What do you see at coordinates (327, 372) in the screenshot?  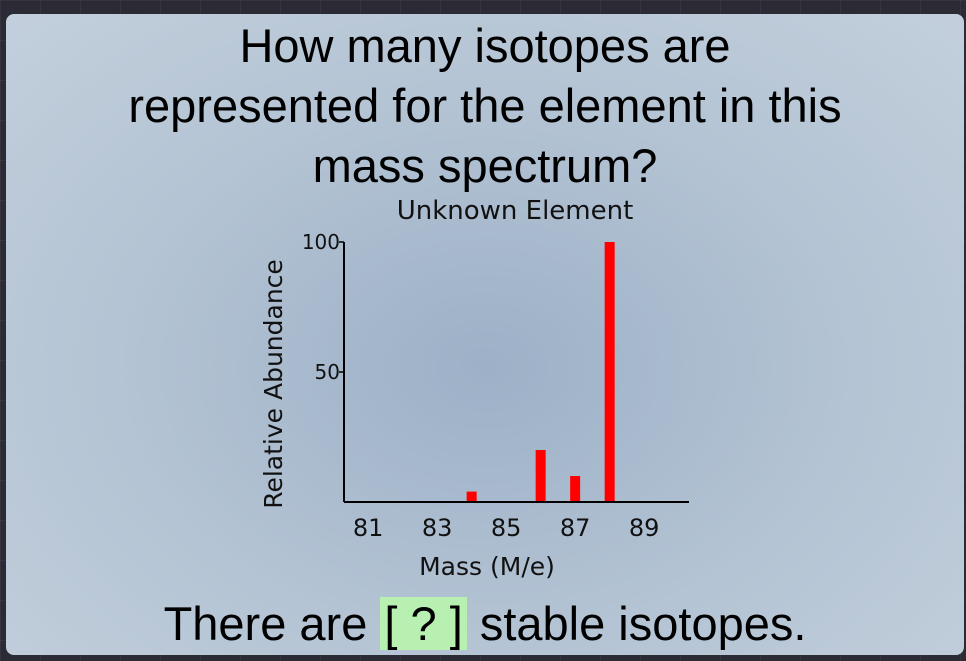 I see `y-tick-label: 50` at bounding box center [327, 372].